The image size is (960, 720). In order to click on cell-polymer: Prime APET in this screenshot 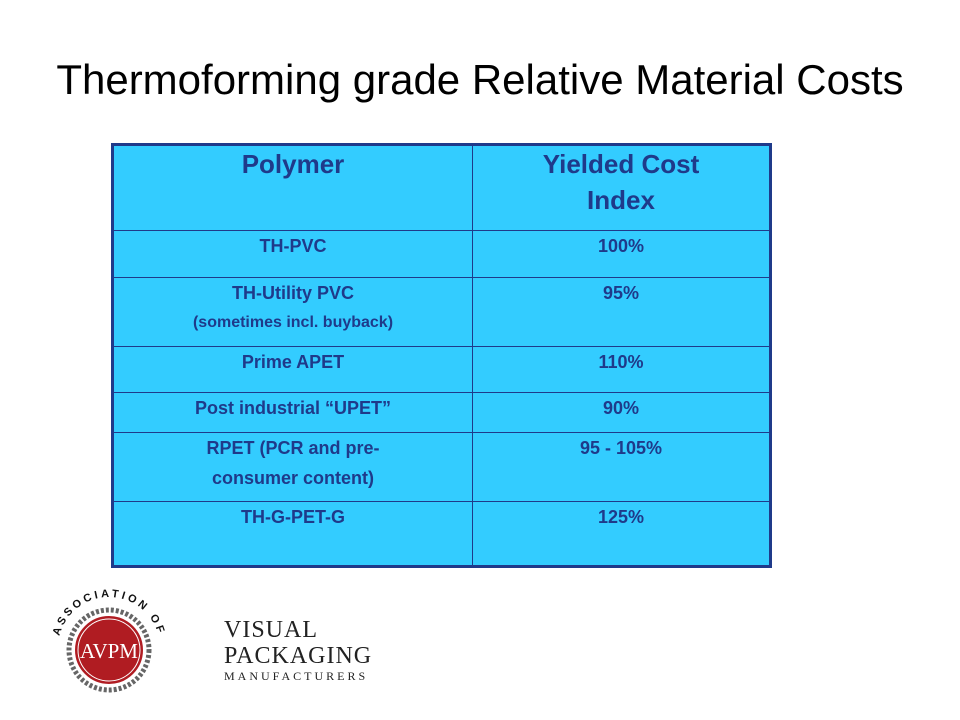, I will do `click(292, 369)`.